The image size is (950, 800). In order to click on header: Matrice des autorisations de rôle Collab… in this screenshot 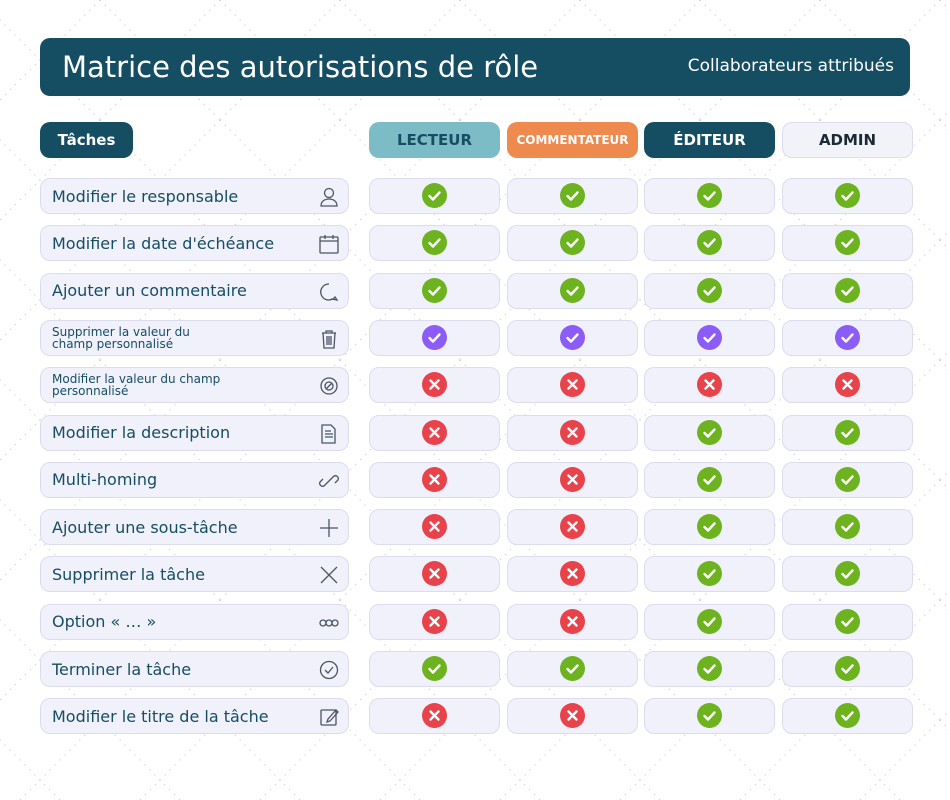, I will do `click(475, 67)`.